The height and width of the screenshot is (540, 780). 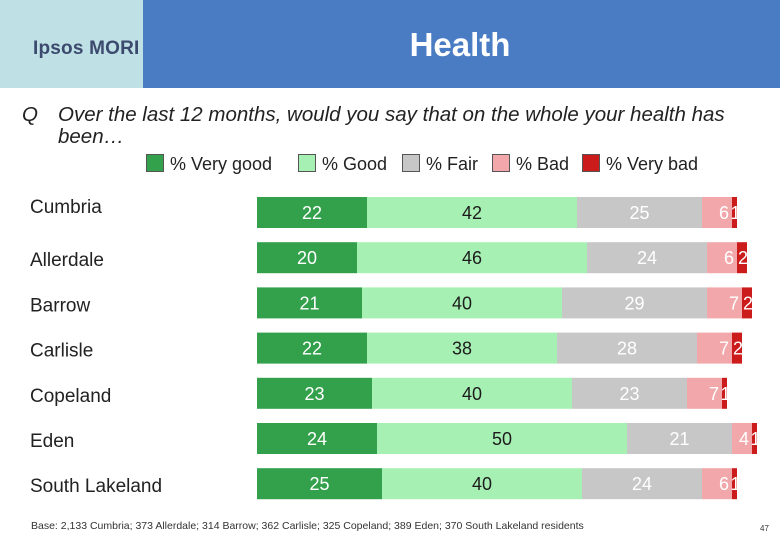 I want to click on page-title: Health, so click(x=460, y=44).